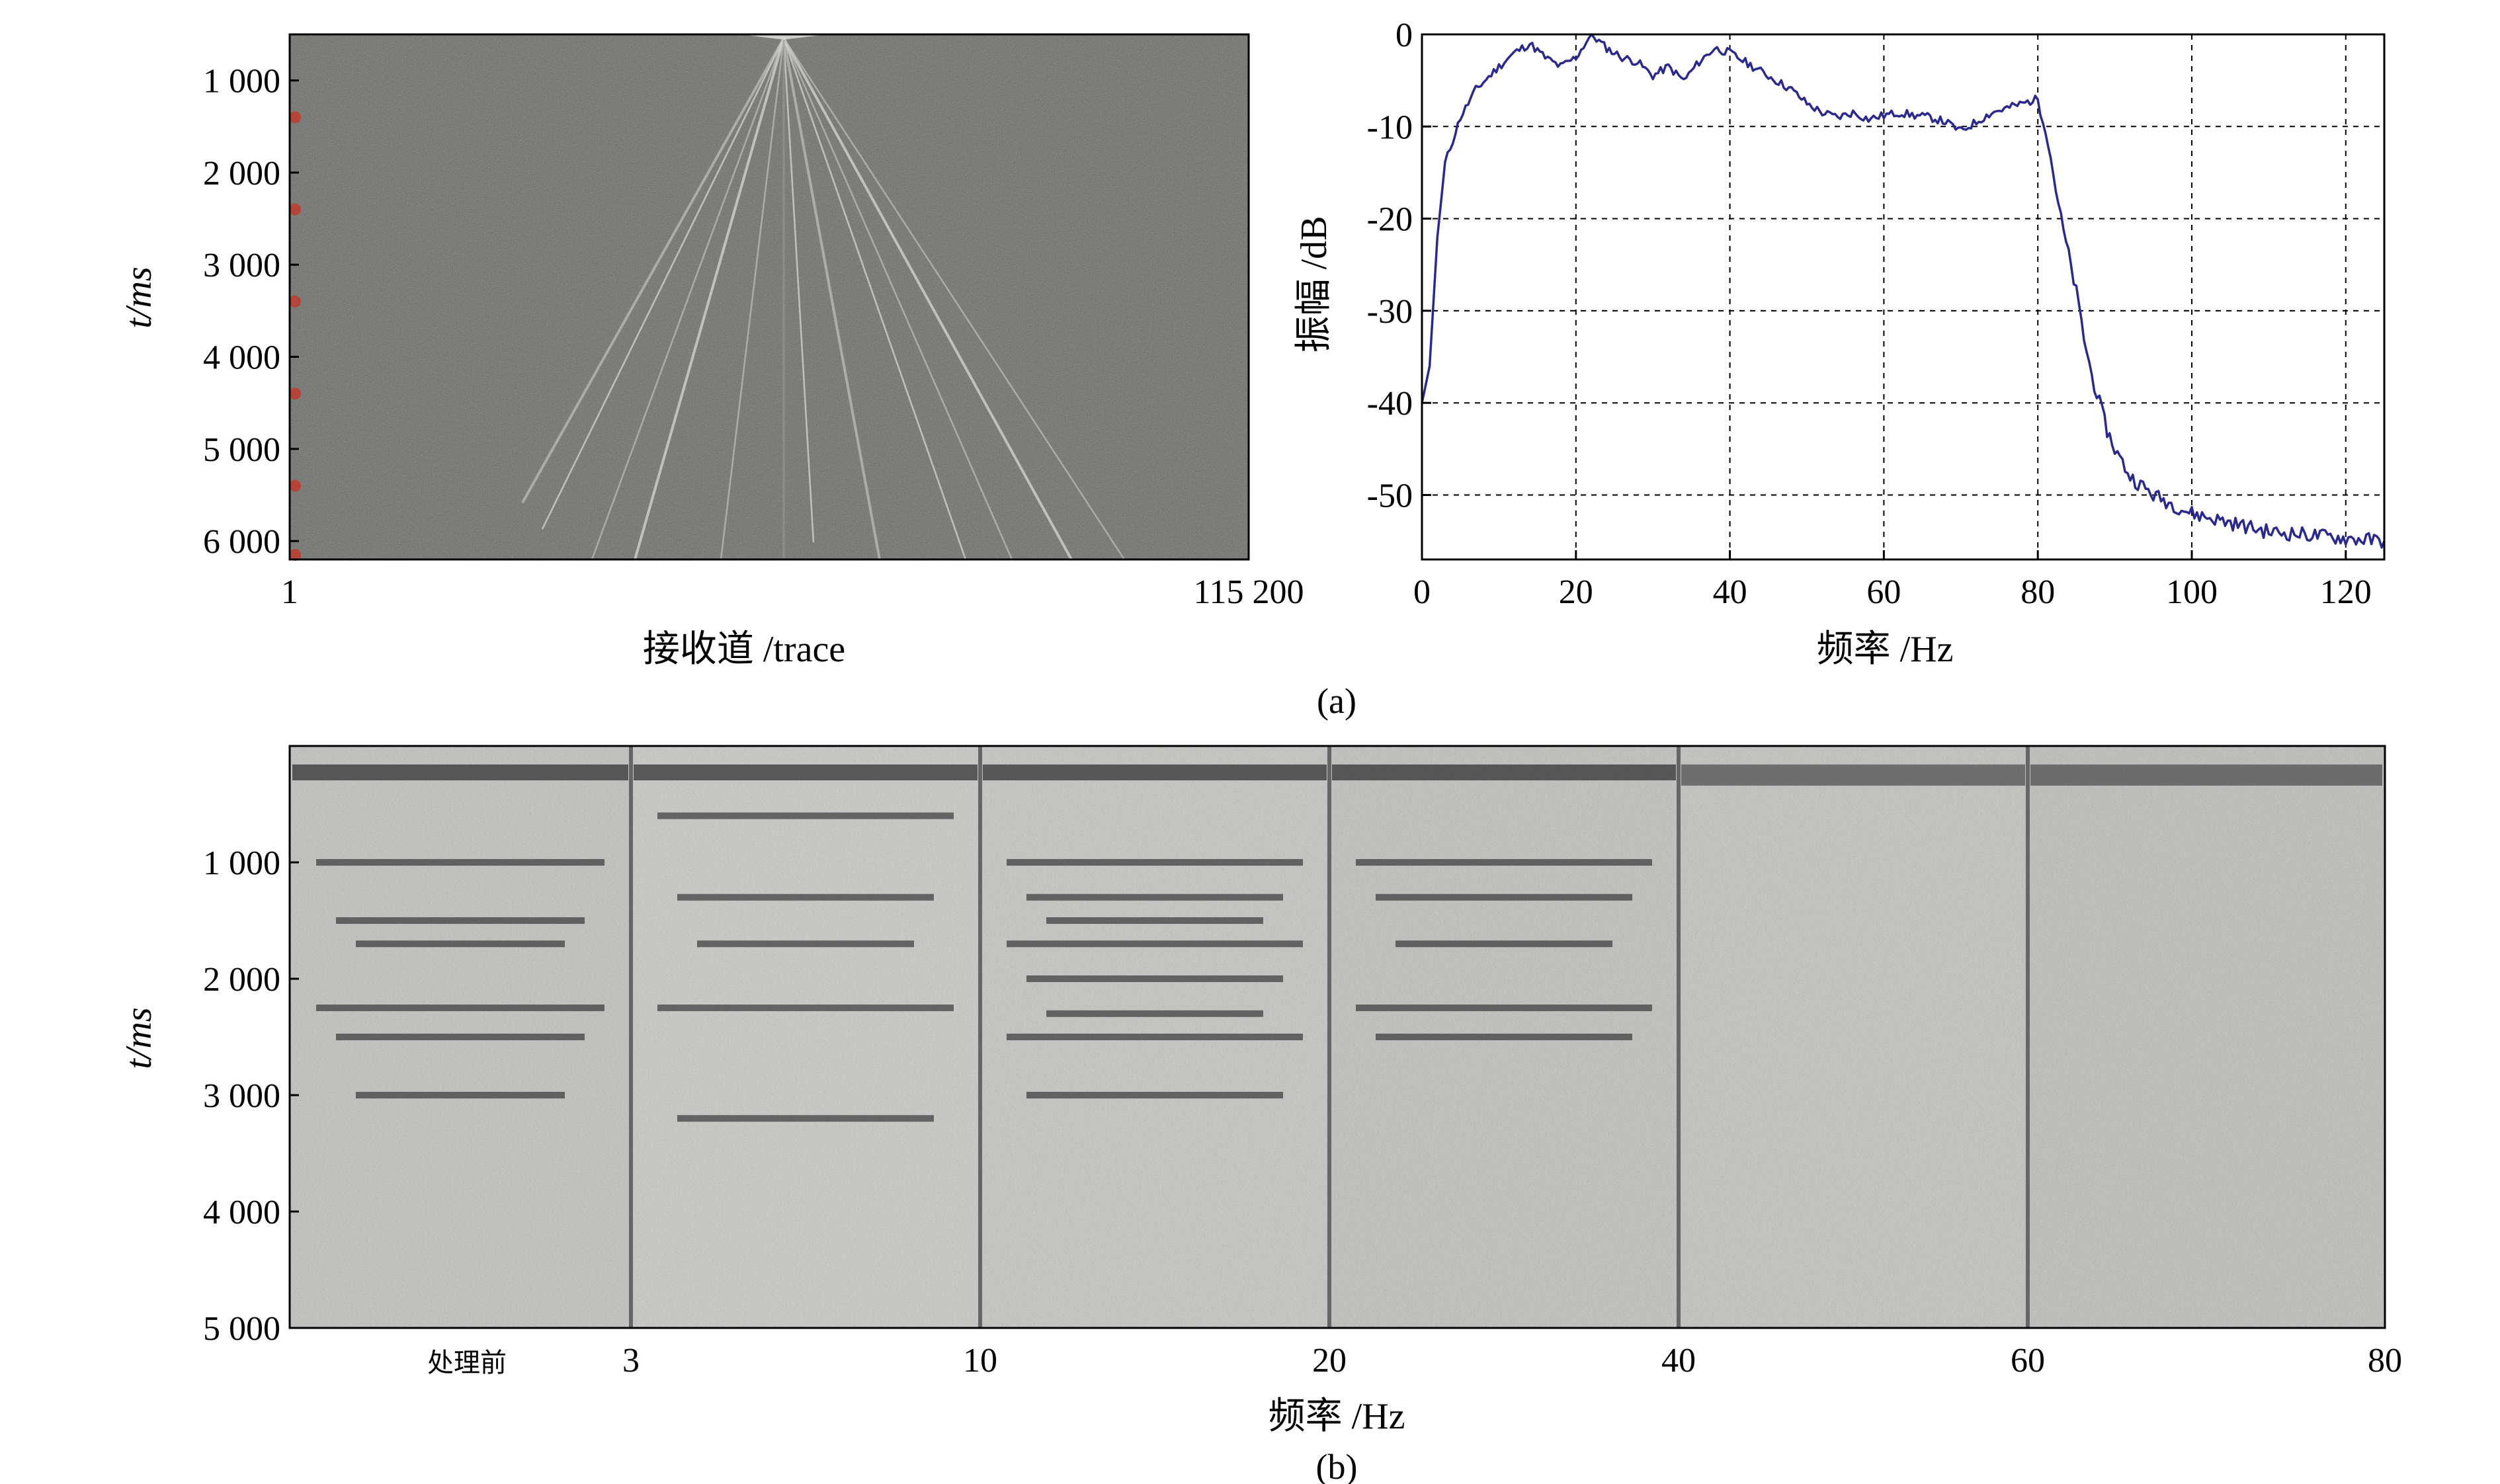  I want to click on panel-b-label: (b), so click(1337, 1466).